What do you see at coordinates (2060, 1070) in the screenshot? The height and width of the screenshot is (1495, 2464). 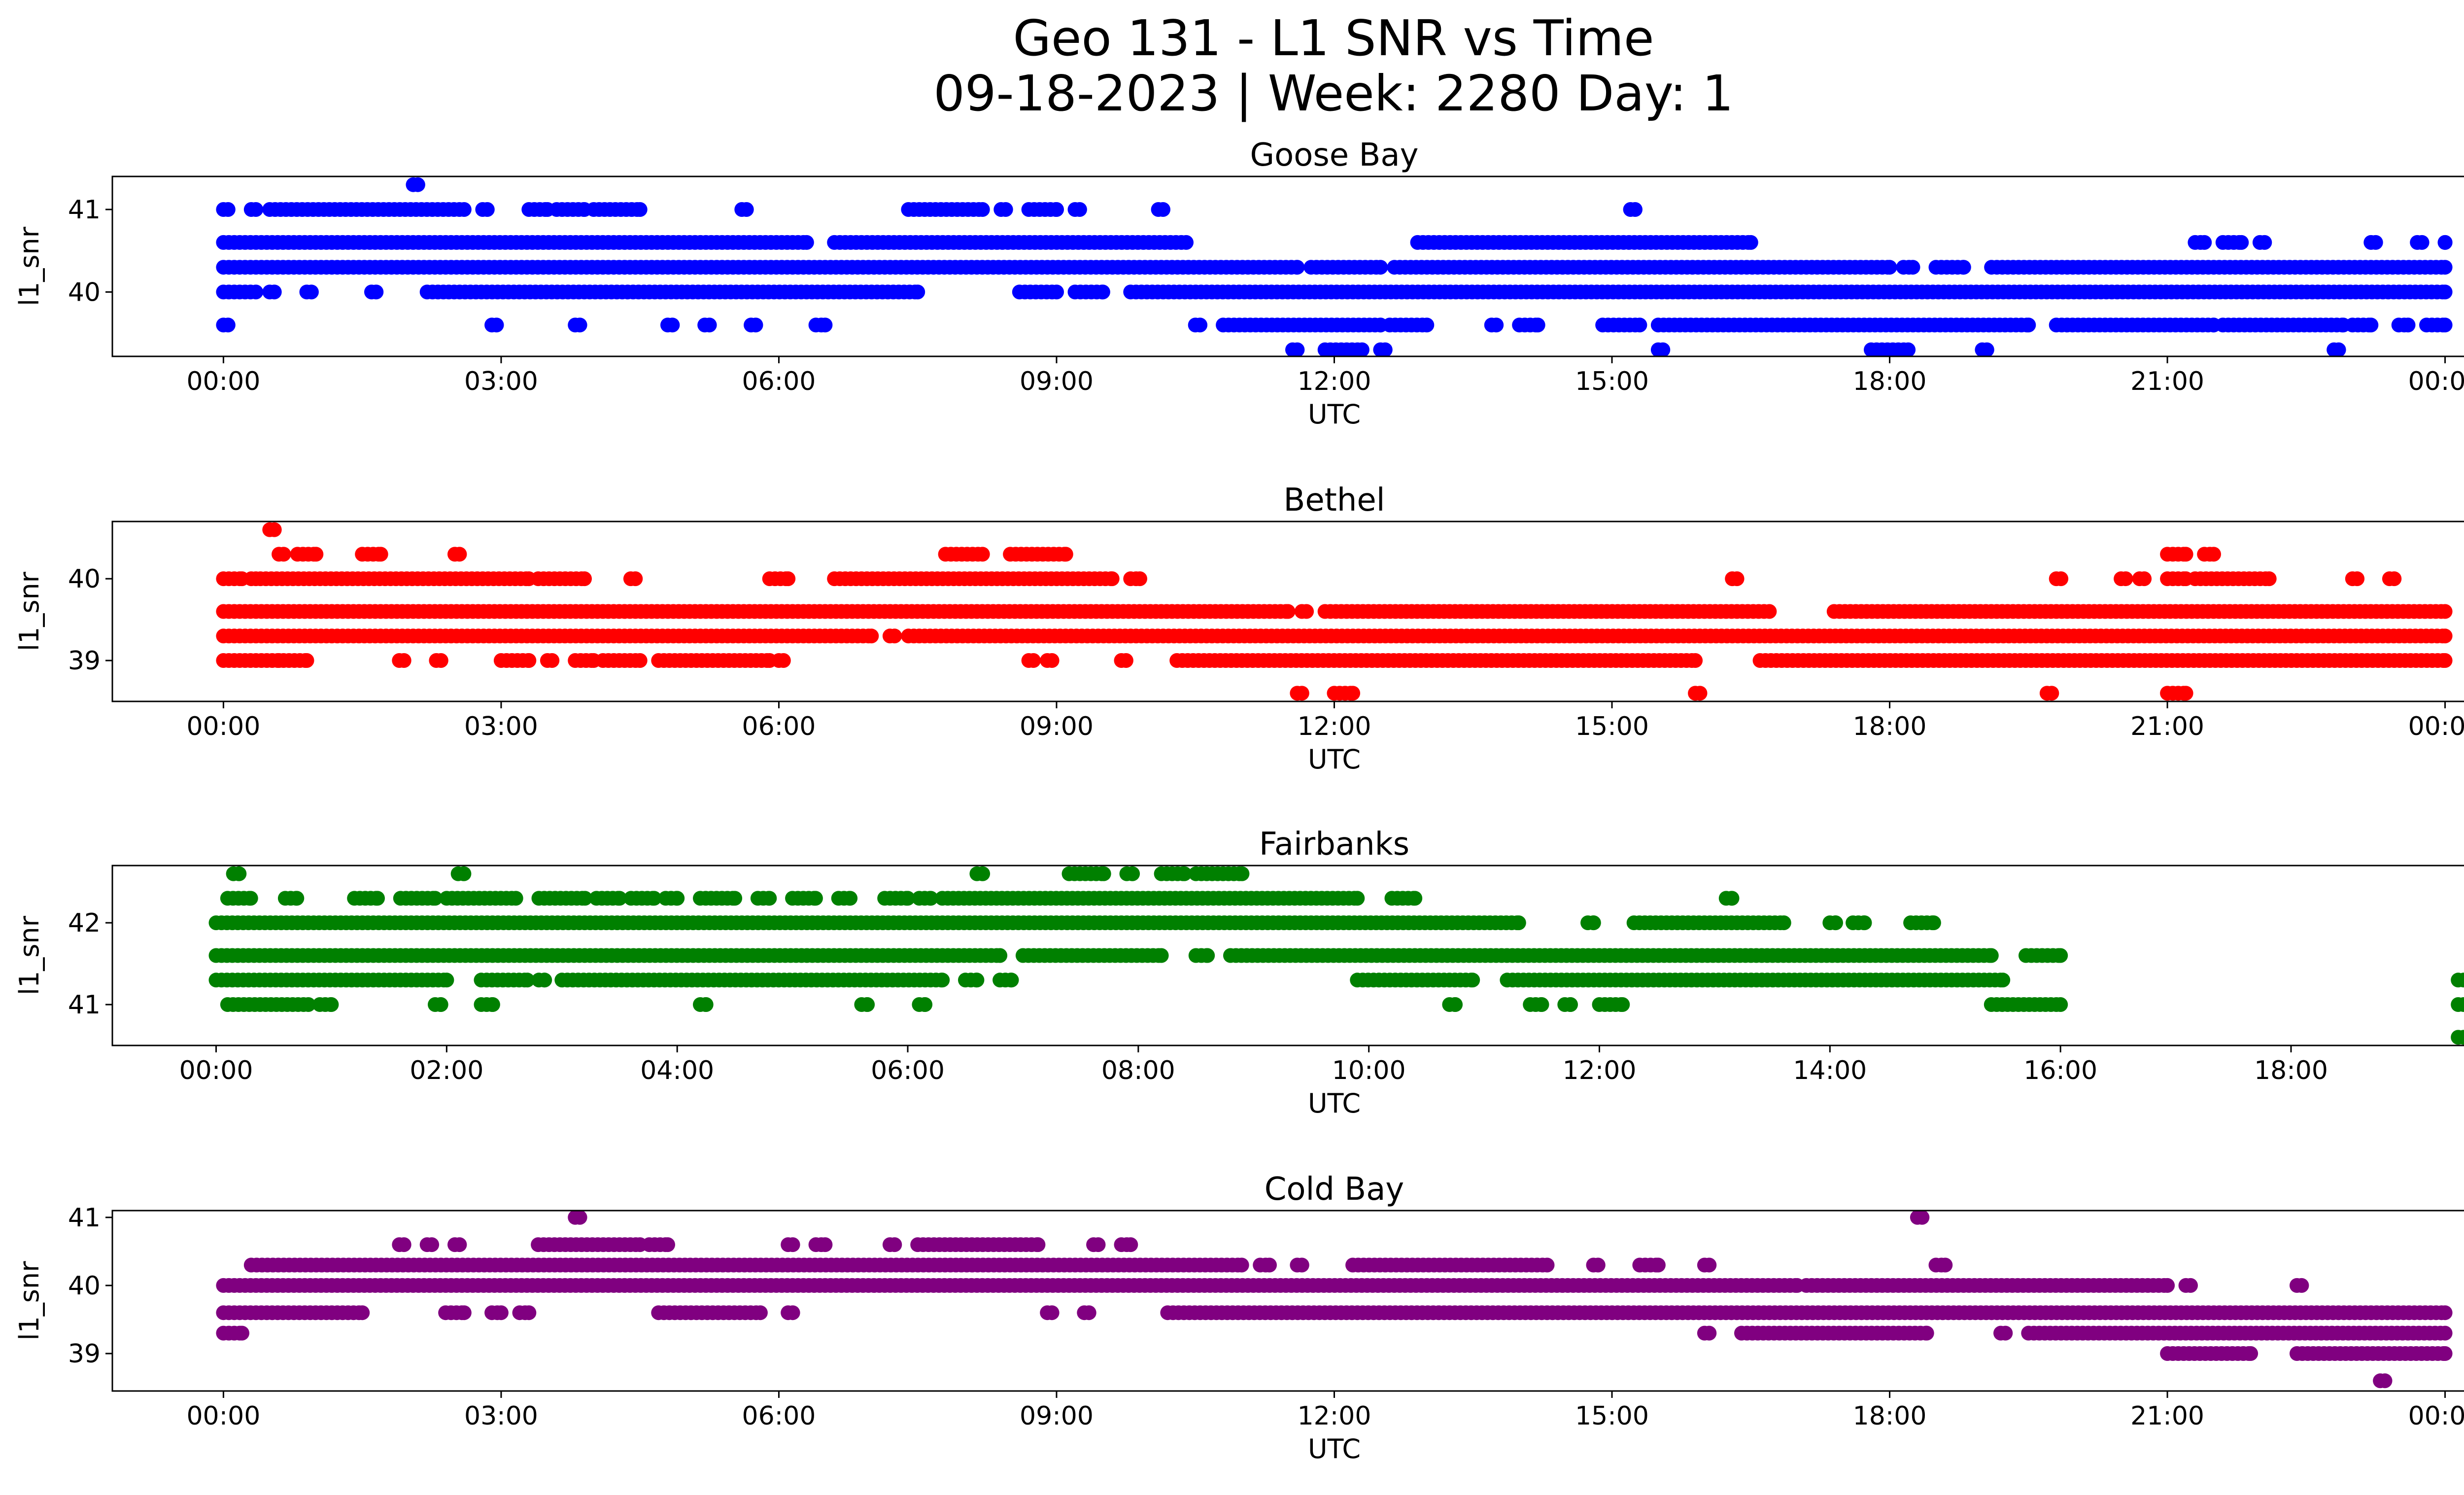 I see `x-tick-label: 16:00` at bounding box center [2060, 1070].